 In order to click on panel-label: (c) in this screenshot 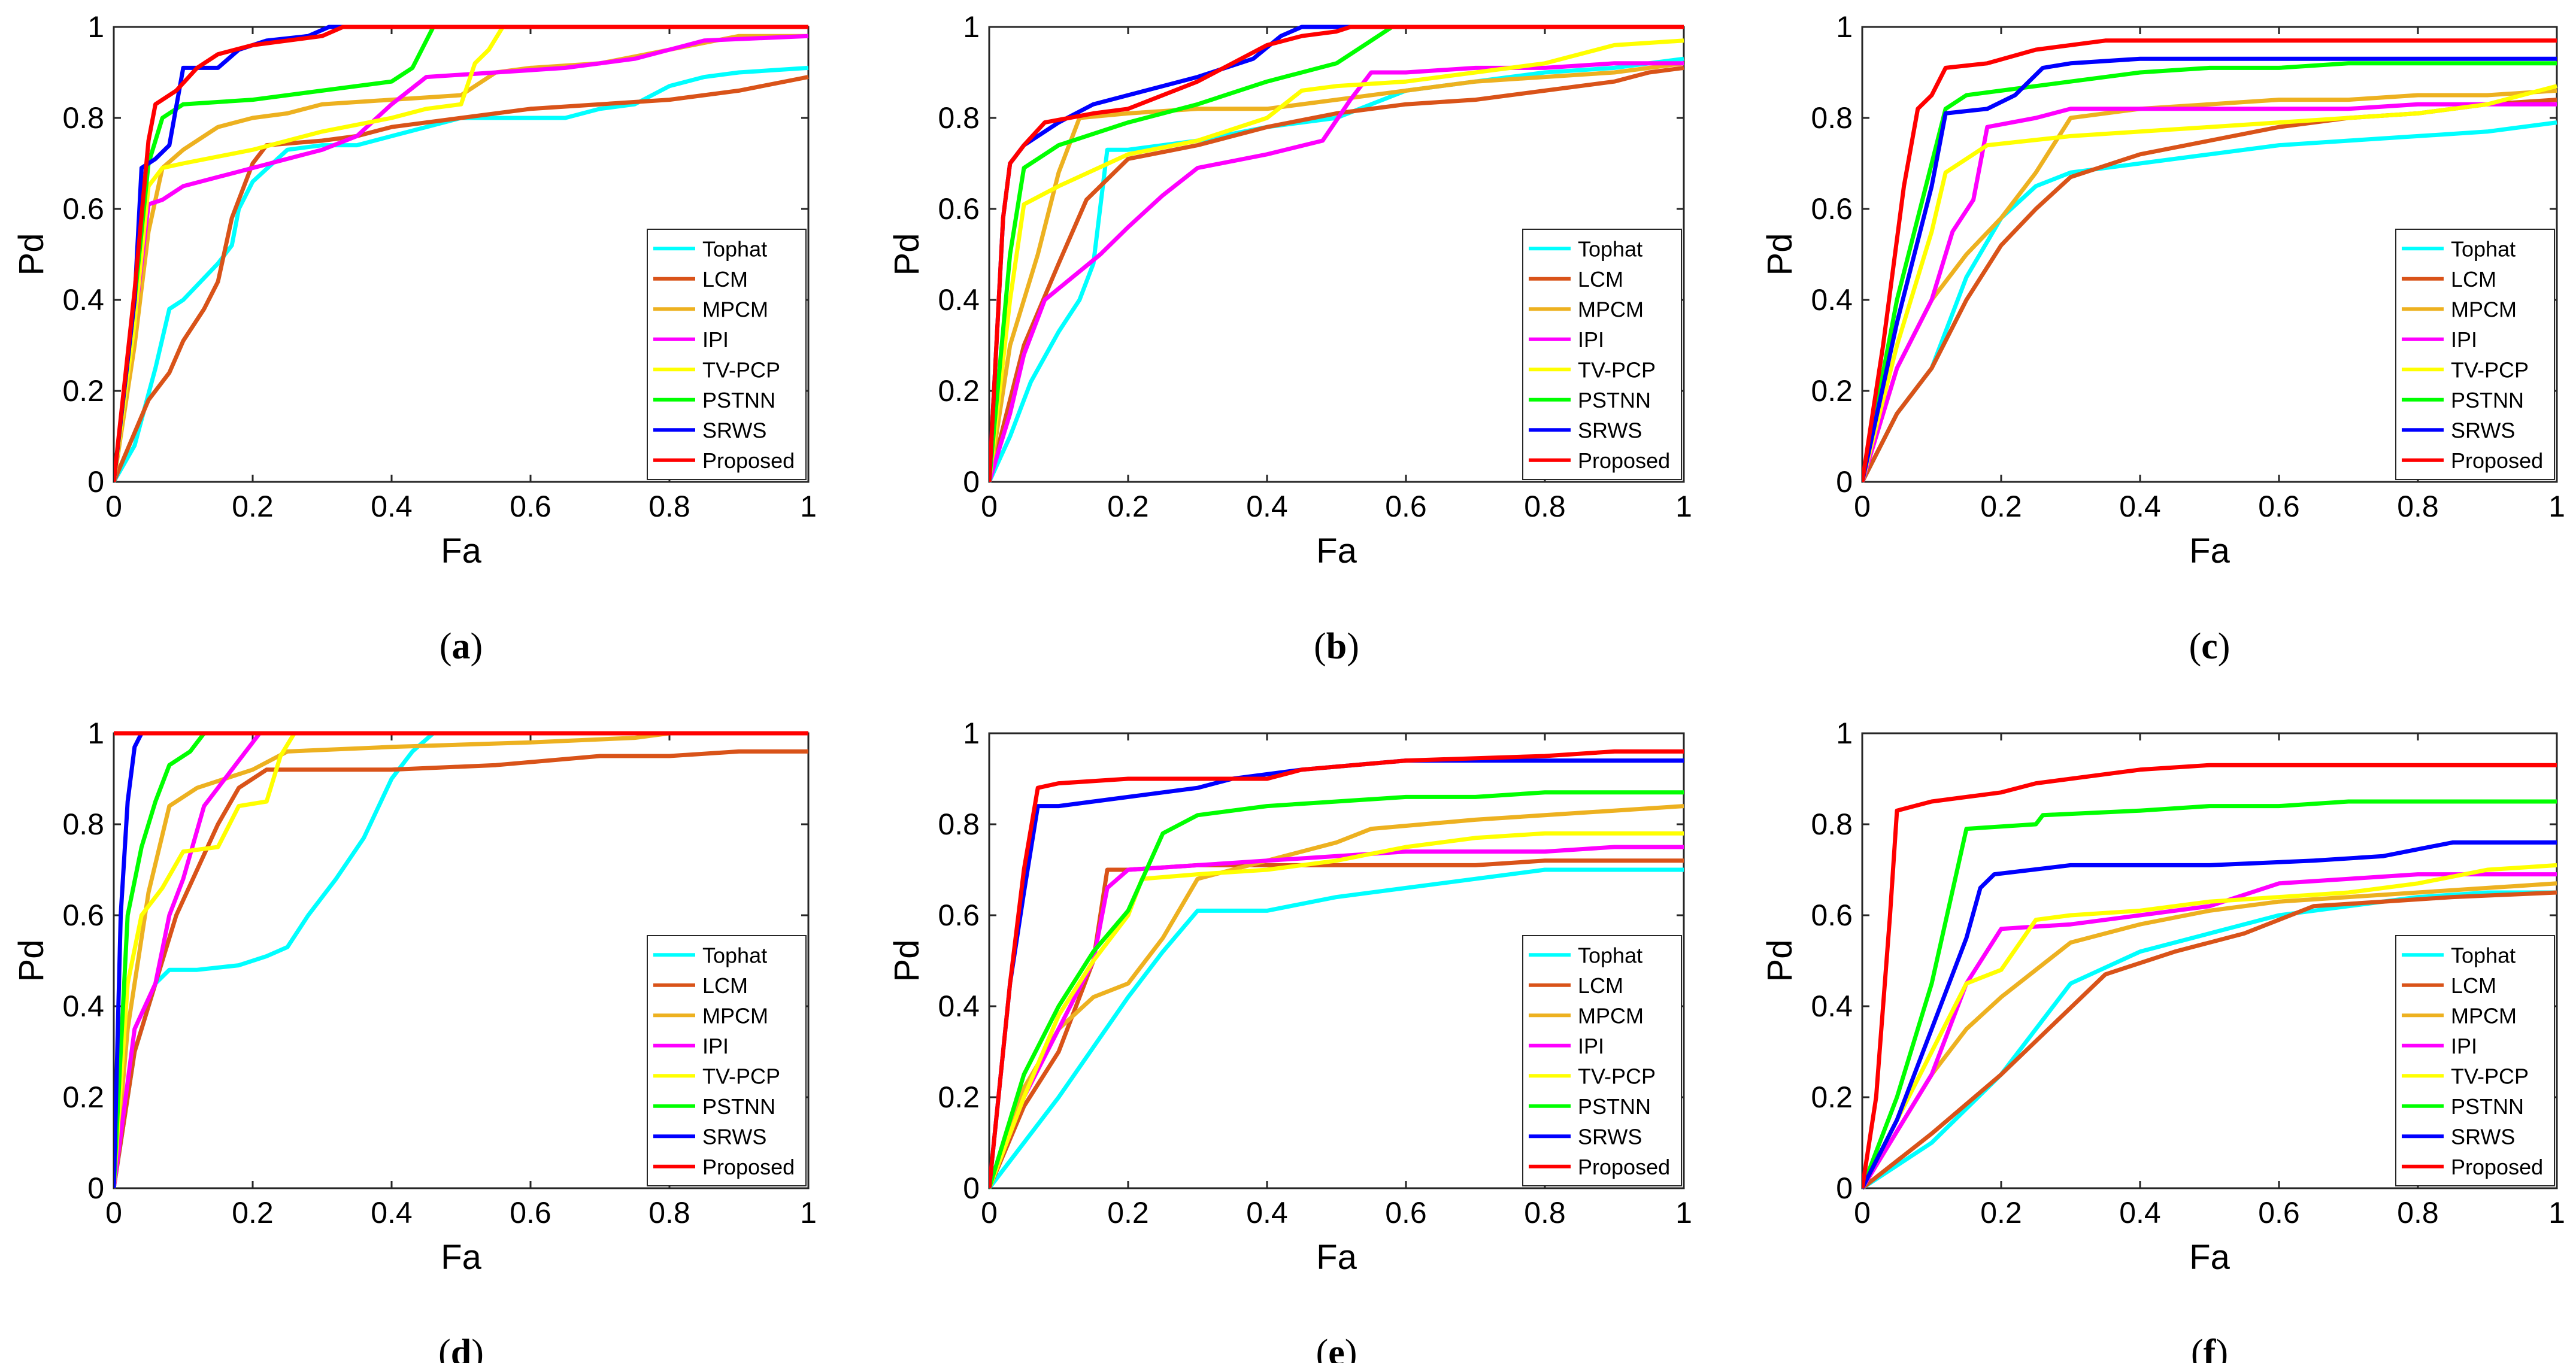, I will do `click(2209, 646)`.